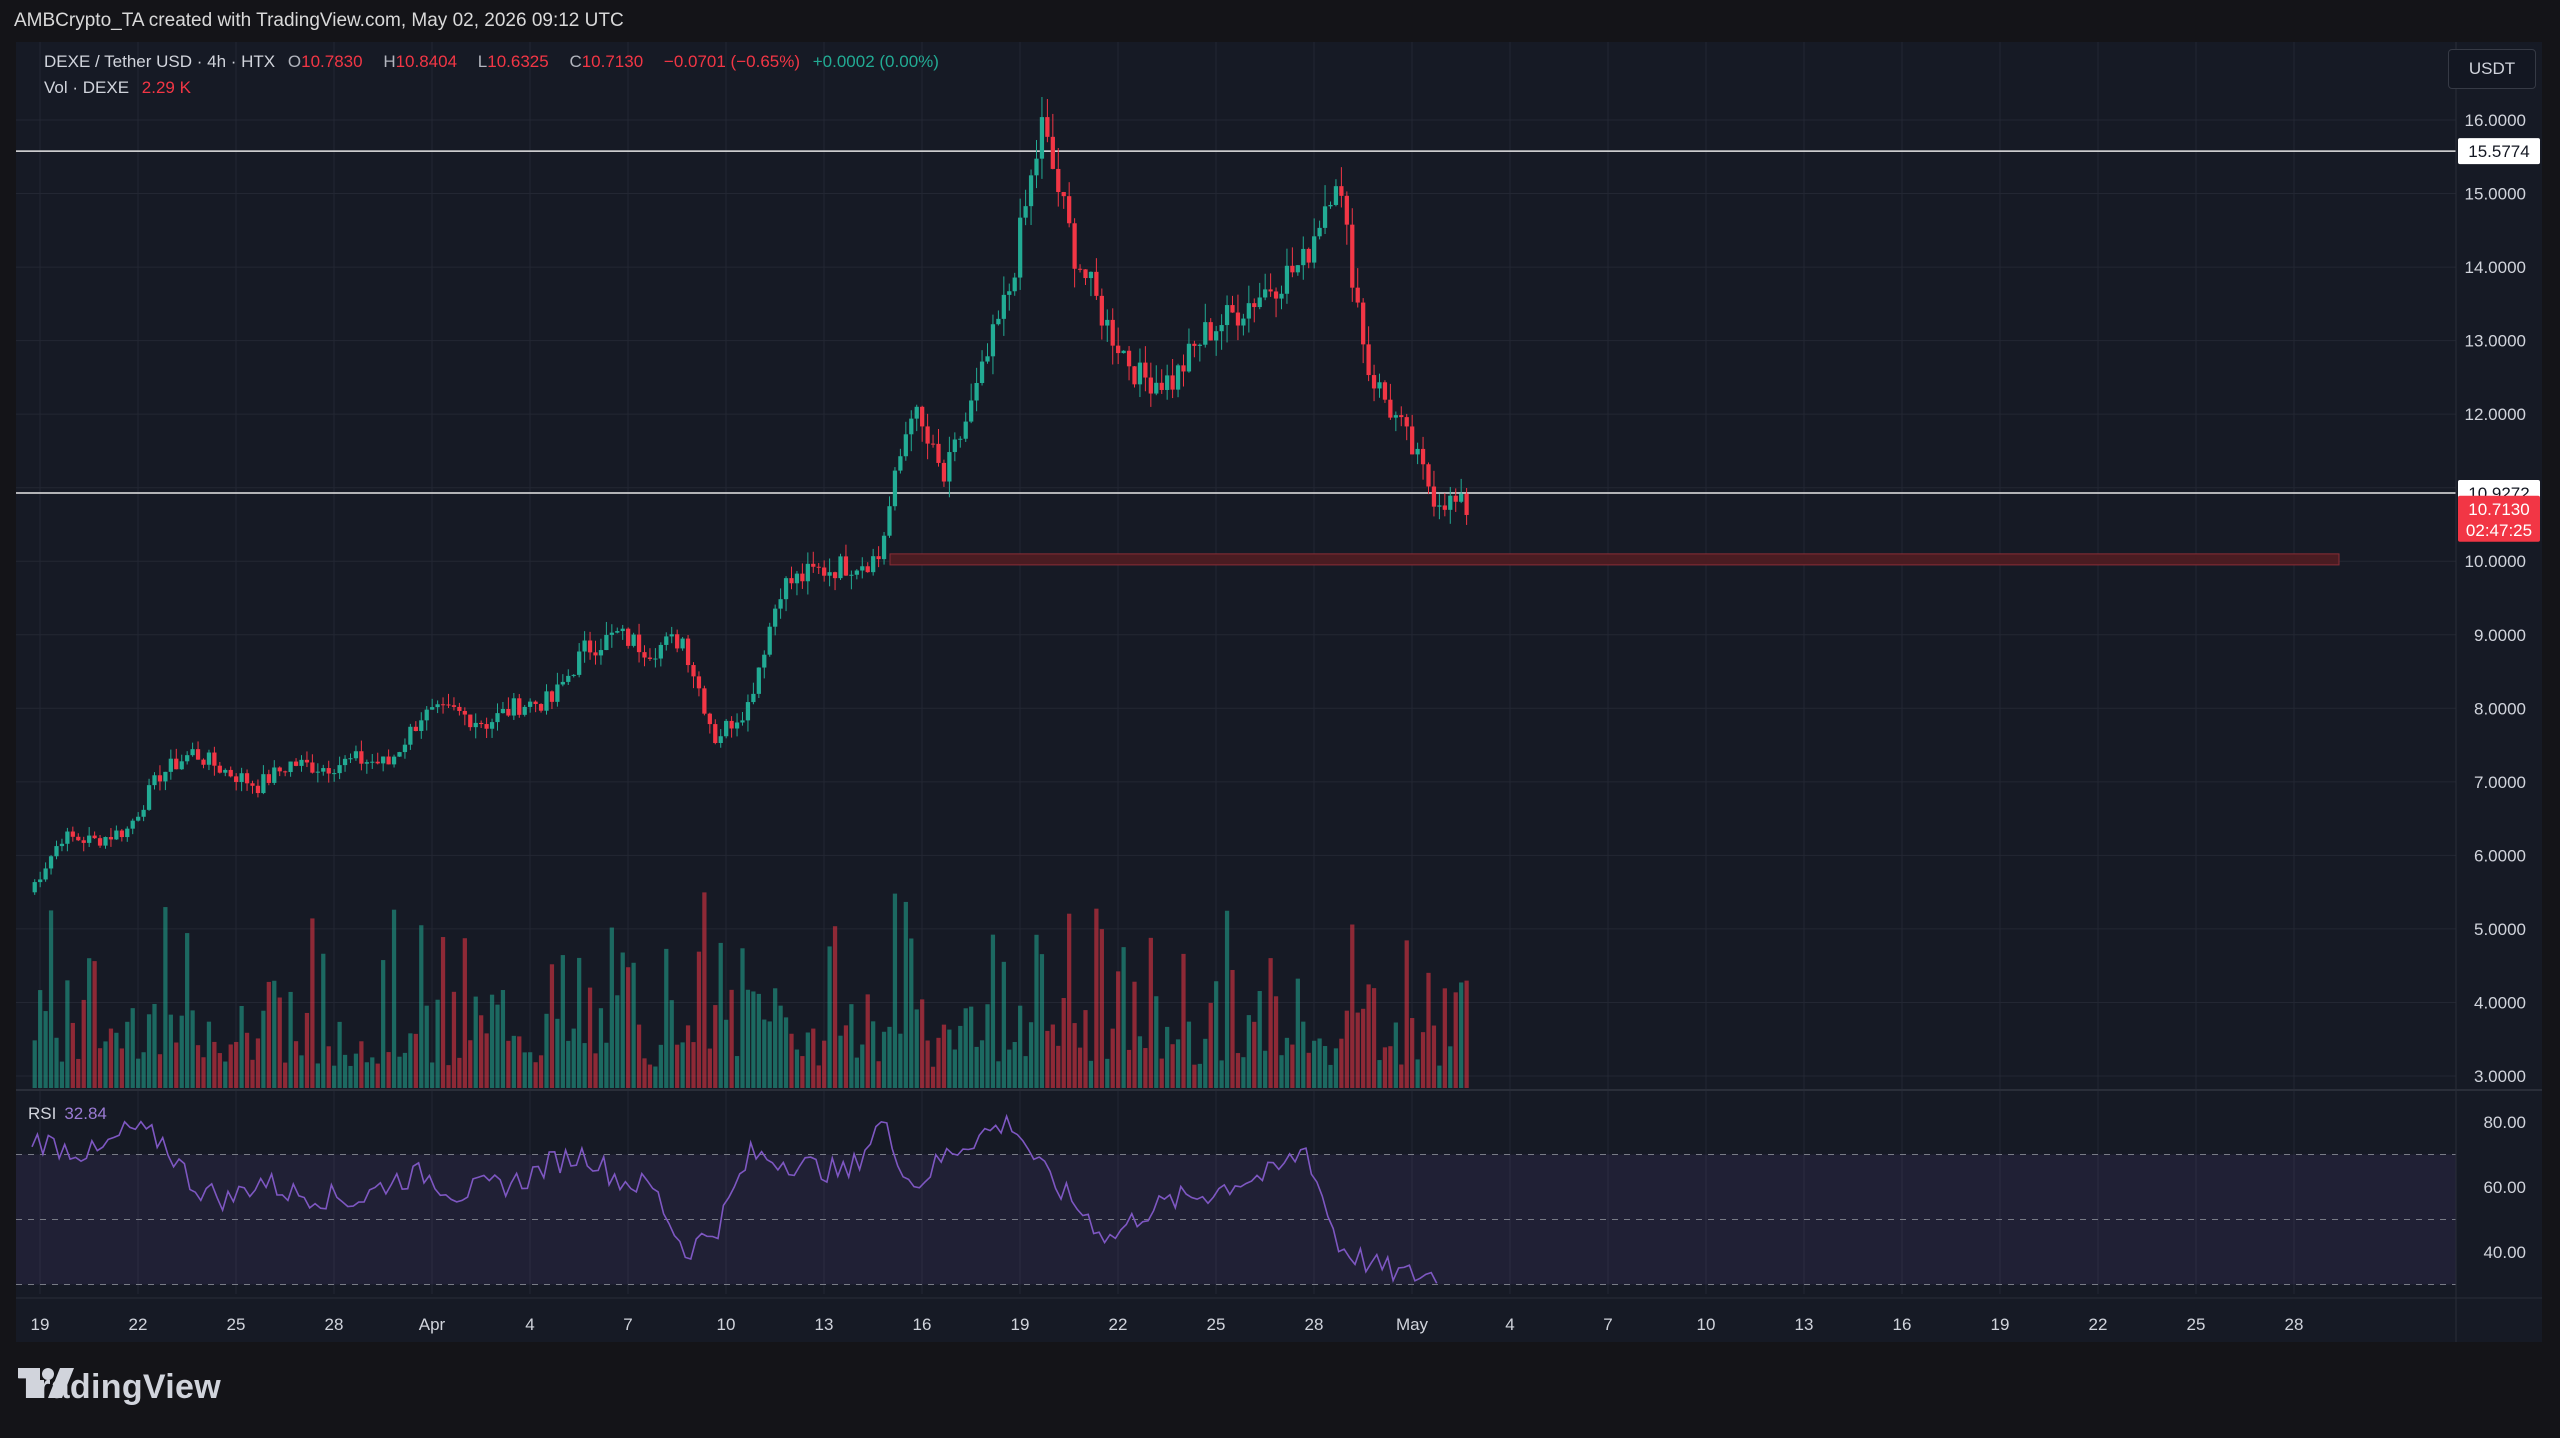 The image size is (2560, 1438). What do you see at coordinates (750, 990) in the screenshot?
I see `volume-bars` at bounding box center [750, 990].